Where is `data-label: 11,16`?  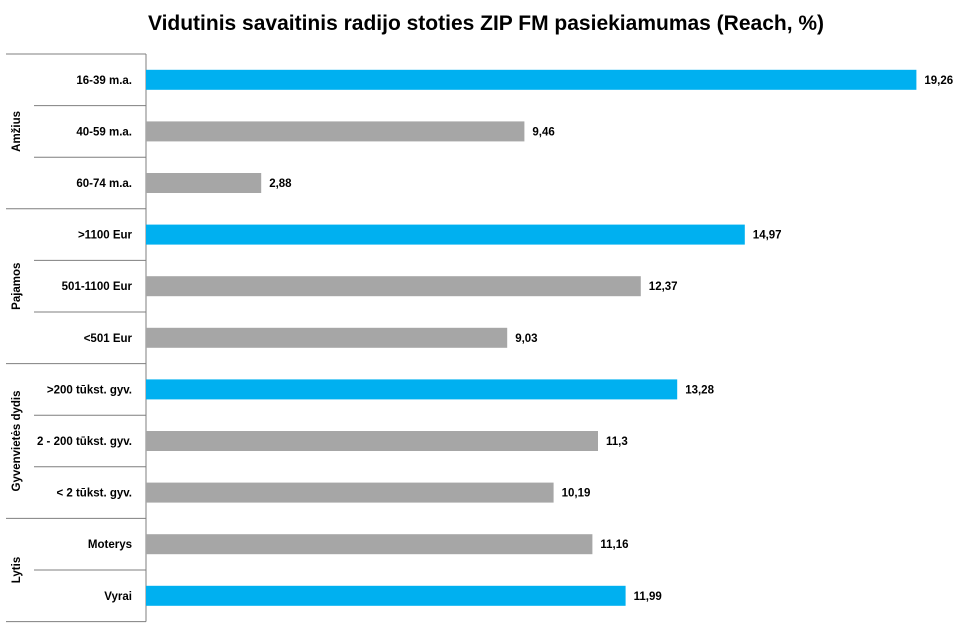 data-label: 11,16 is located at coordinates (614, 545).